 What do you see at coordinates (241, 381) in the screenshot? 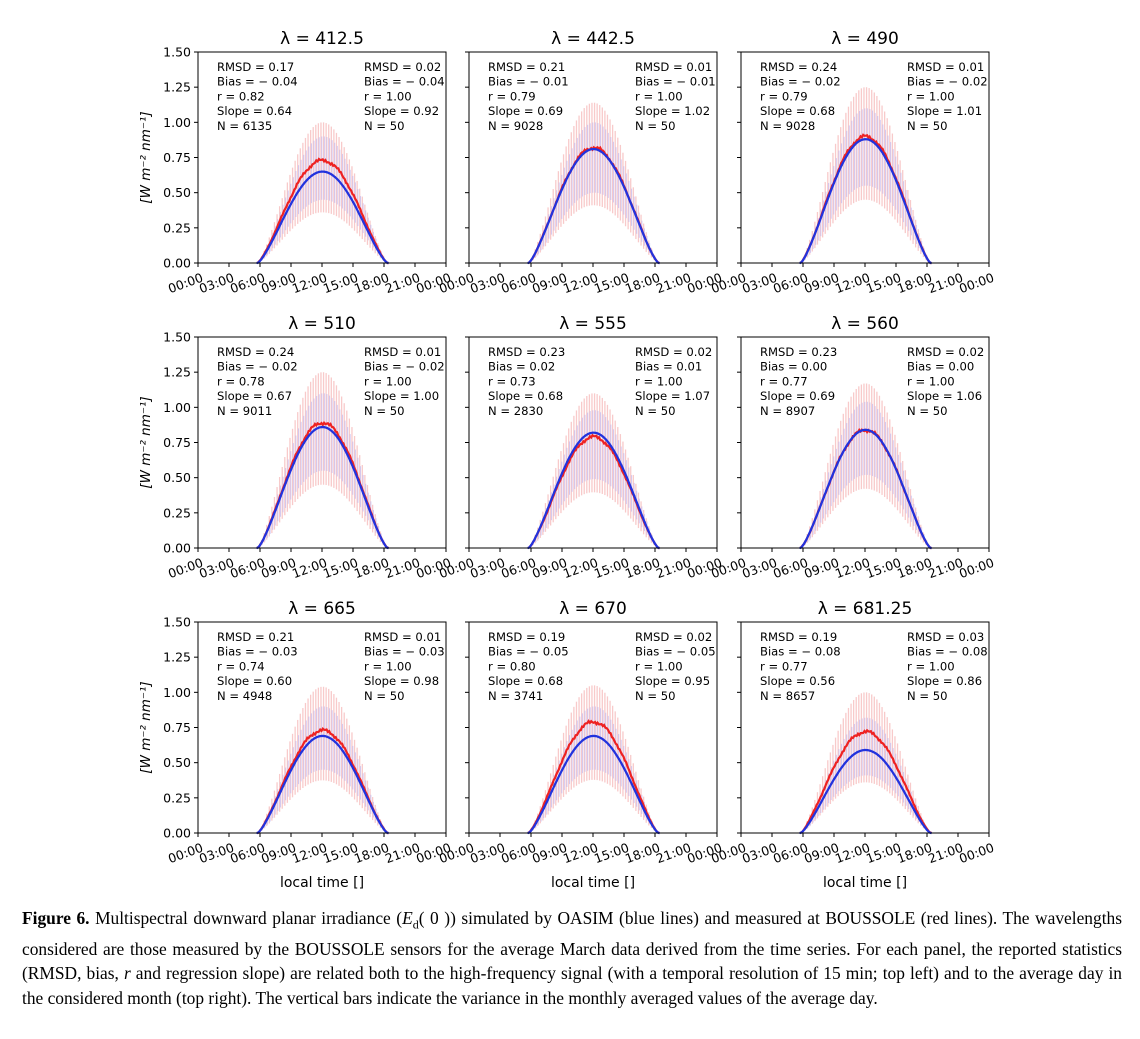
I see `stats-left-line: r = 0.78` at bounding box center [241, 381].